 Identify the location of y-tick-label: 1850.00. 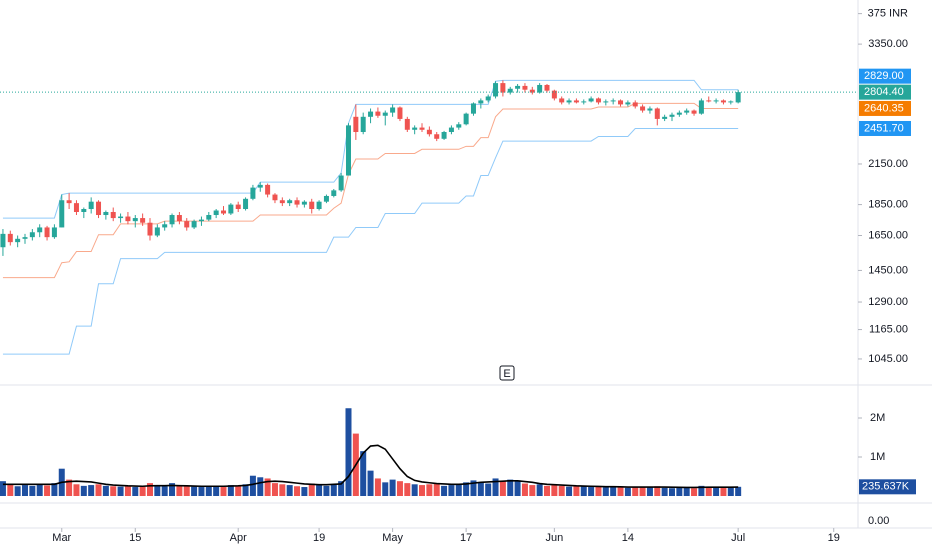
(888, 204).